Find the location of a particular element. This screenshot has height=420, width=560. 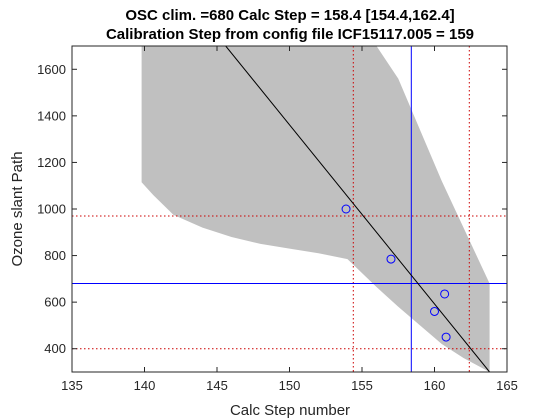

y-tick-label-1: 600 is located at coordinates (55, 302).